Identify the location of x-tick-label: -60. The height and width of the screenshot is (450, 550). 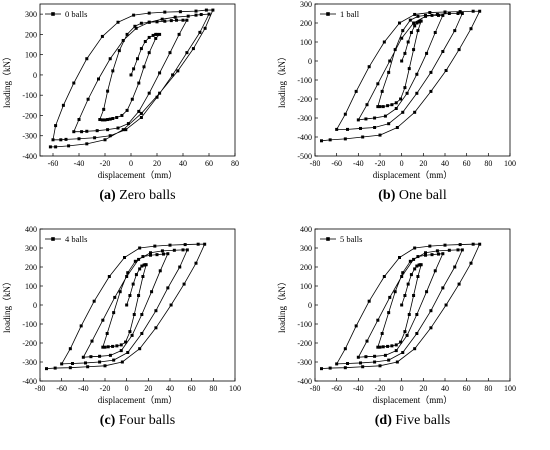
(336, 163).